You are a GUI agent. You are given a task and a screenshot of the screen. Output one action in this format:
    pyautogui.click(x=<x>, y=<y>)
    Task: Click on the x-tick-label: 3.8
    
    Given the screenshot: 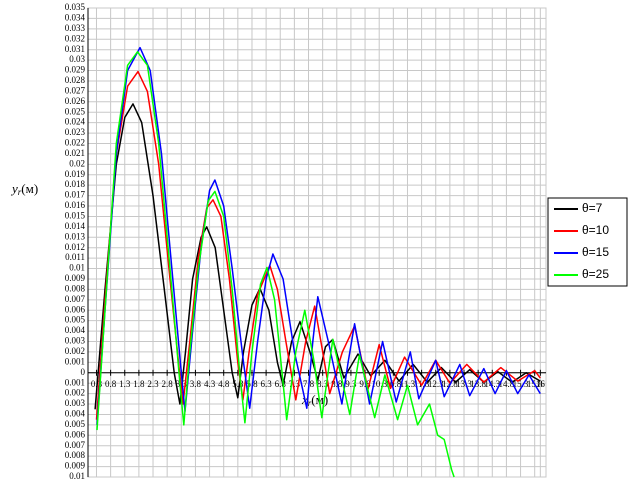 What is the action you would take?
    pyautogui.click(x=196, y=384)
    